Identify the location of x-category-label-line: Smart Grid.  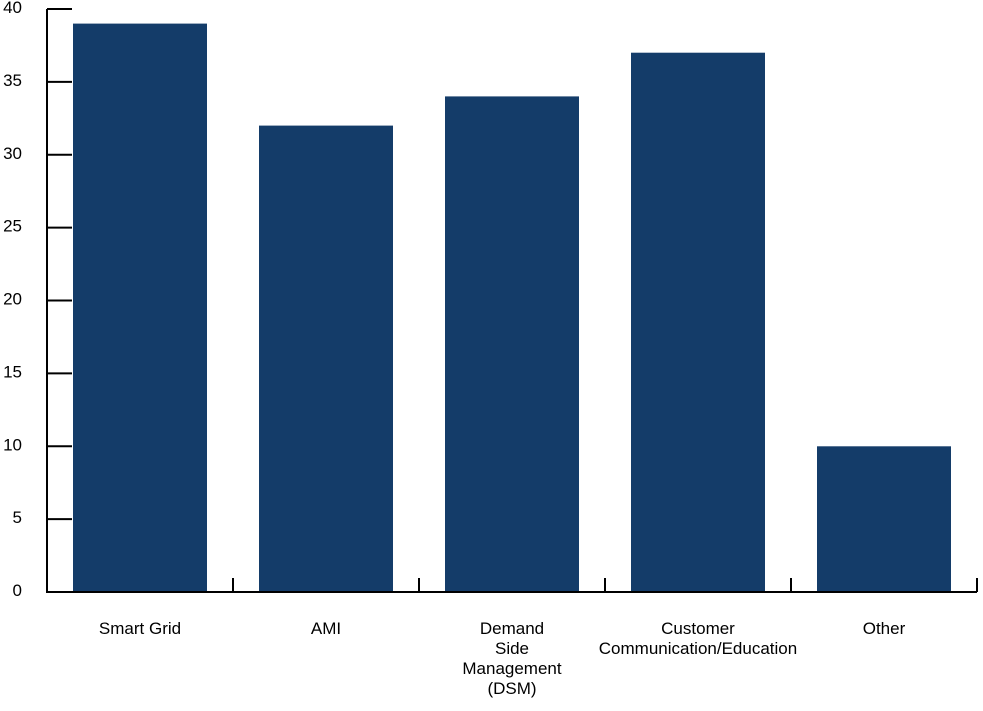
(140, 628).